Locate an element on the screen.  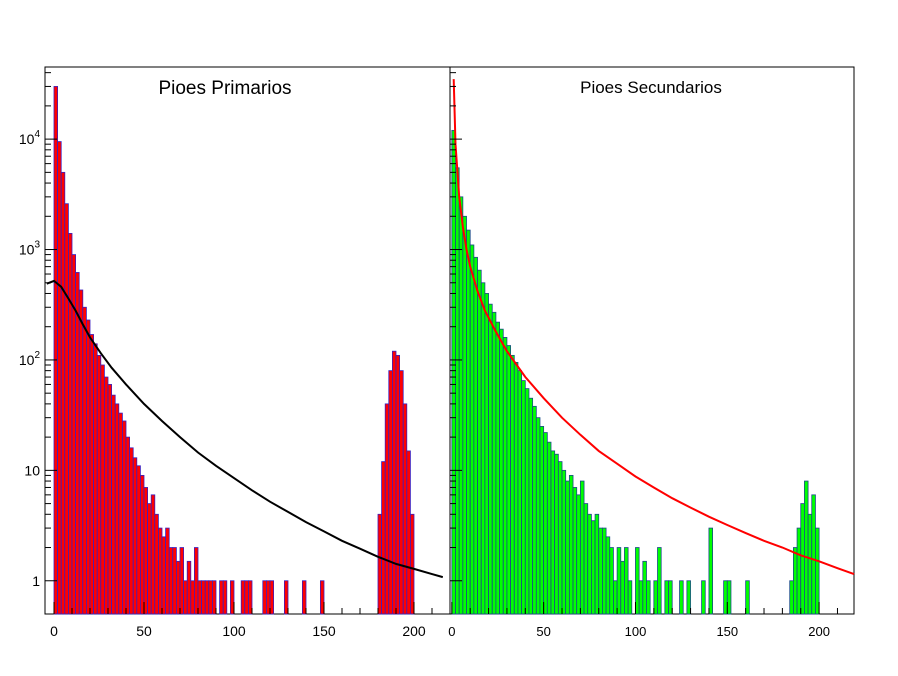
x-tick-label: 0 is located at coordinates (54, 631).